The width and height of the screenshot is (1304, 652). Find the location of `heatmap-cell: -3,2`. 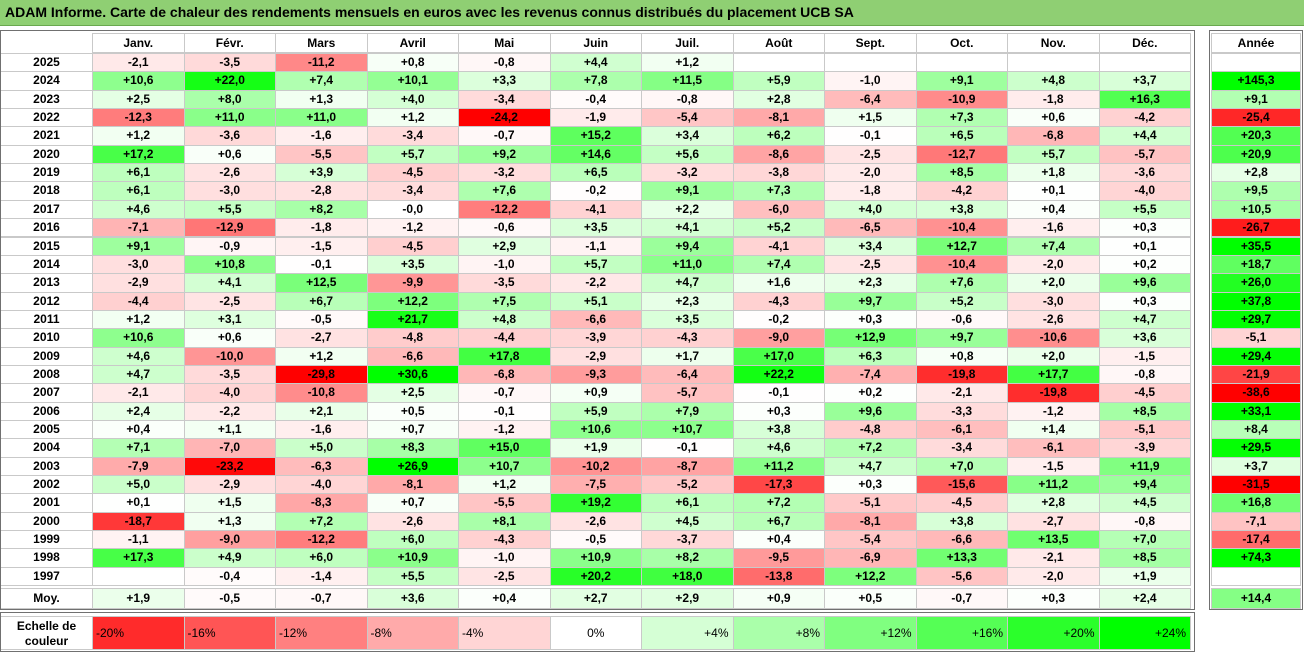

heatmap-cell: -3,2 is located at coordinates (687, 173).